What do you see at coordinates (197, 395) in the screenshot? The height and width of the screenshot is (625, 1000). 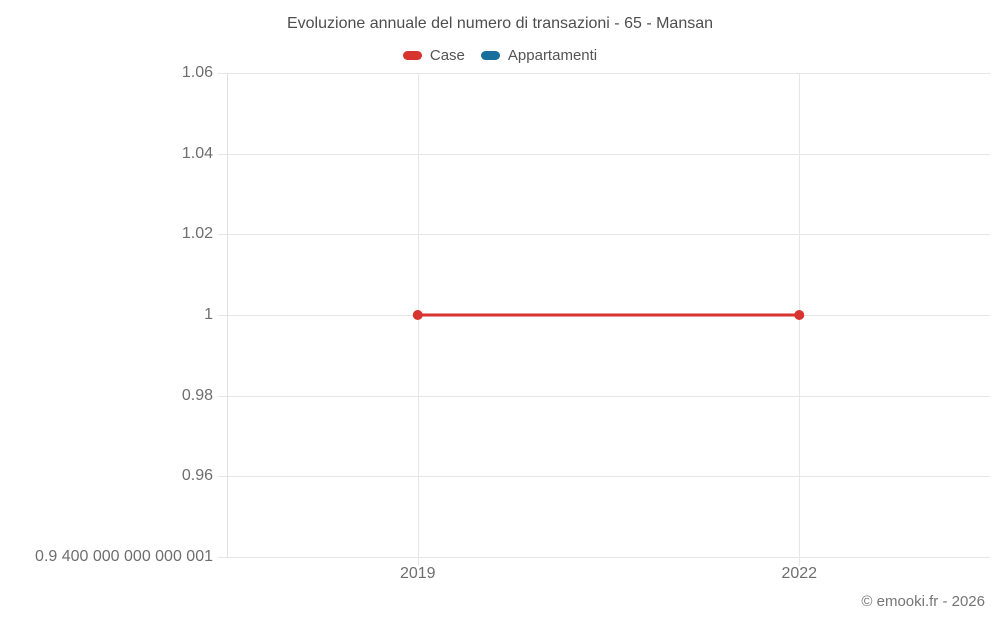 I see `y-tick-label: 0.98` at bounding box center [197, 395].